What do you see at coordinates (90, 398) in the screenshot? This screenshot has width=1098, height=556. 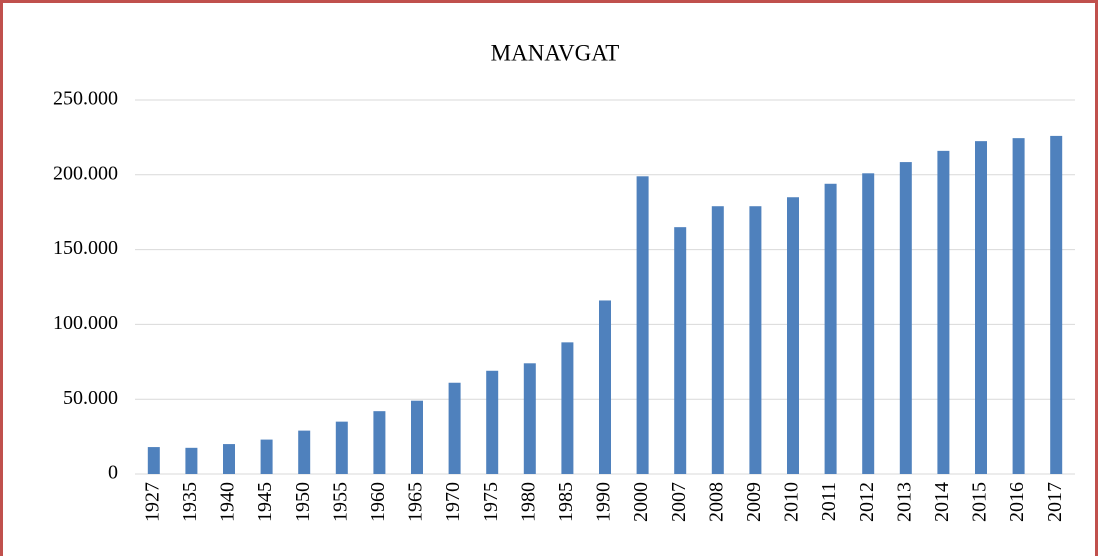 I see `y-tick-label: 50.000` at bounding box center [90, 398].